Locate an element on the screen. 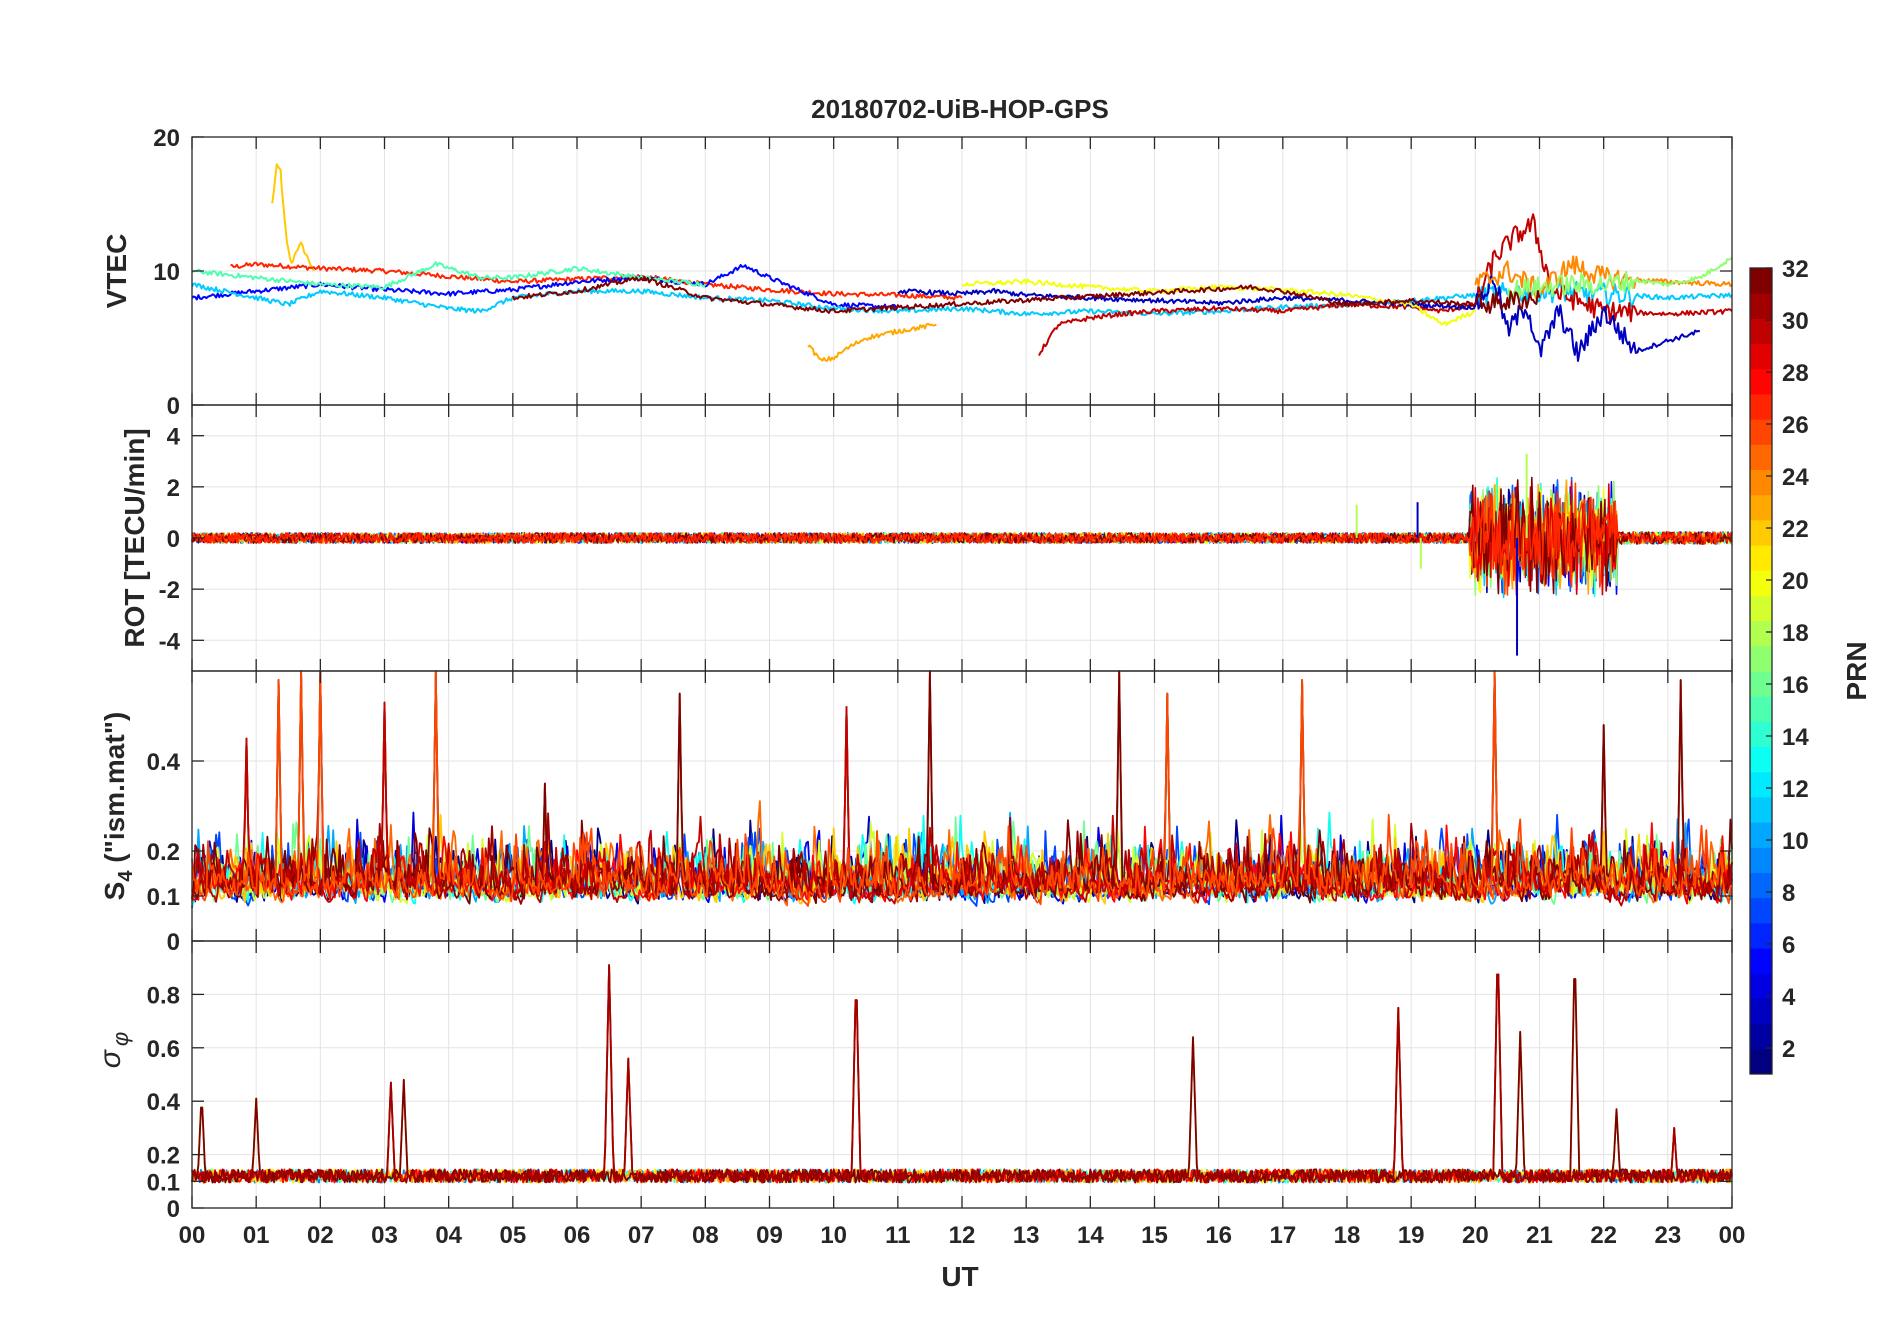  colorbar-tick-label: 32 is located at coordinates (1795, 269).